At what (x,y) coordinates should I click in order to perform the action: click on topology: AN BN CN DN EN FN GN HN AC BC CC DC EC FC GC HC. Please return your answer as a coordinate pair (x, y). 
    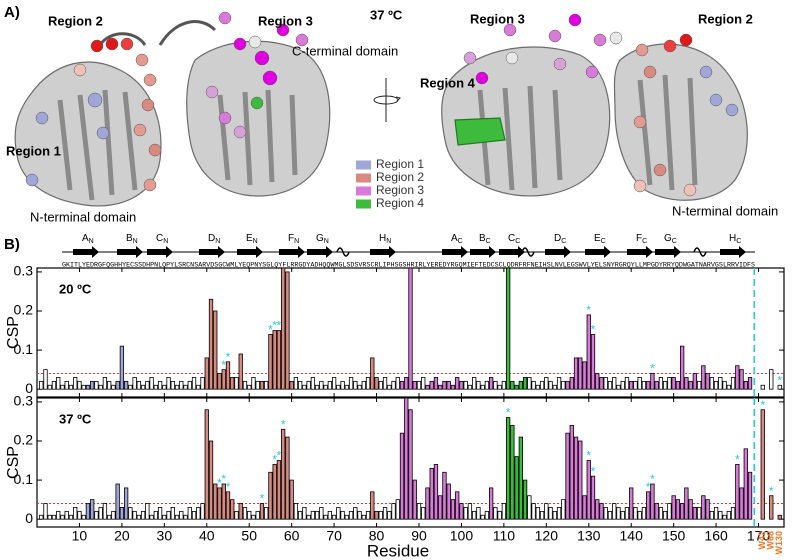
    Looking at the image, I should click on (409, 245).